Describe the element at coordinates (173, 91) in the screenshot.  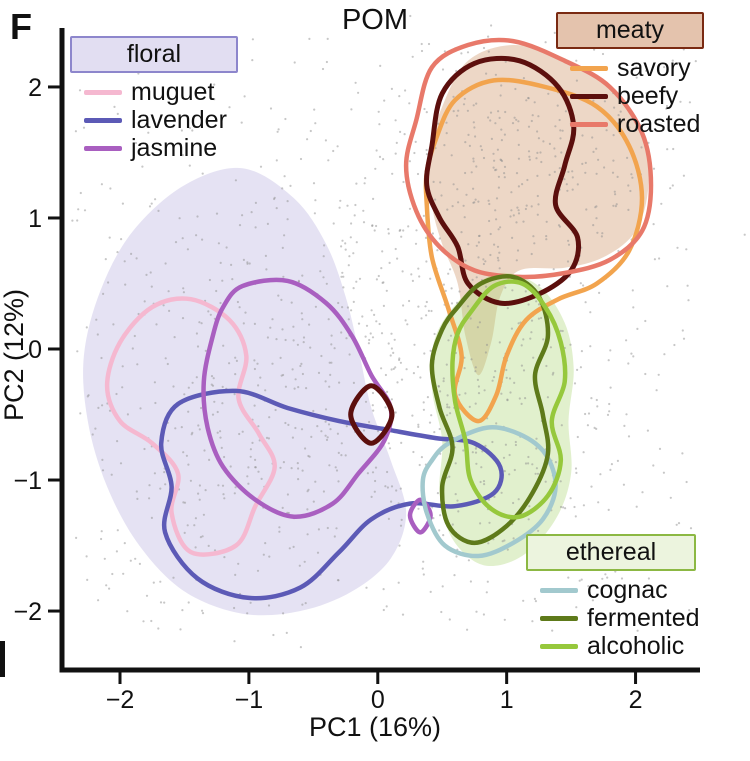
I see `legend-item-label: muguet` at that location.